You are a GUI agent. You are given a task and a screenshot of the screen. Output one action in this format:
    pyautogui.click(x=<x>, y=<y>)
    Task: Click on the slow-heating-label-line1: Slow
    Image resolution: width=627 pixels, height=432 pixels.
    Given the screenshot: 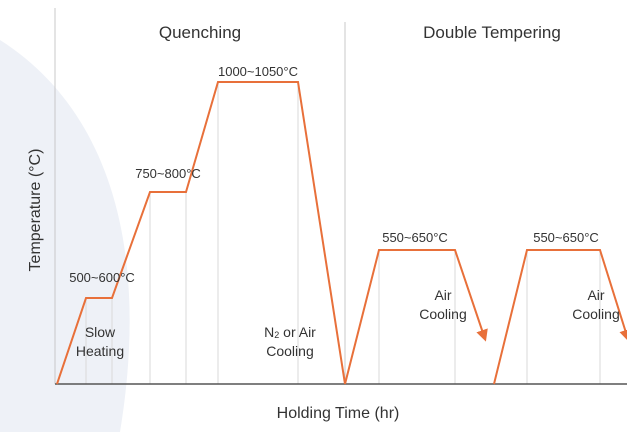 What is the action you would take?
    pyautogui.click(x=100, y=332)
    